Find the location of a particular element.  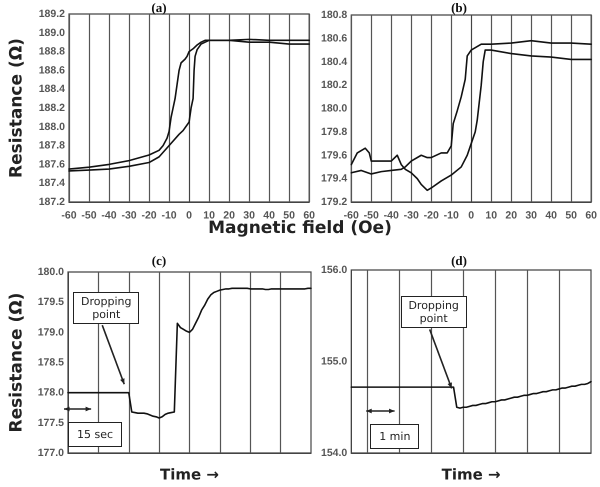

y-tick-label: 180.8 is located at coordinates (334, 15).